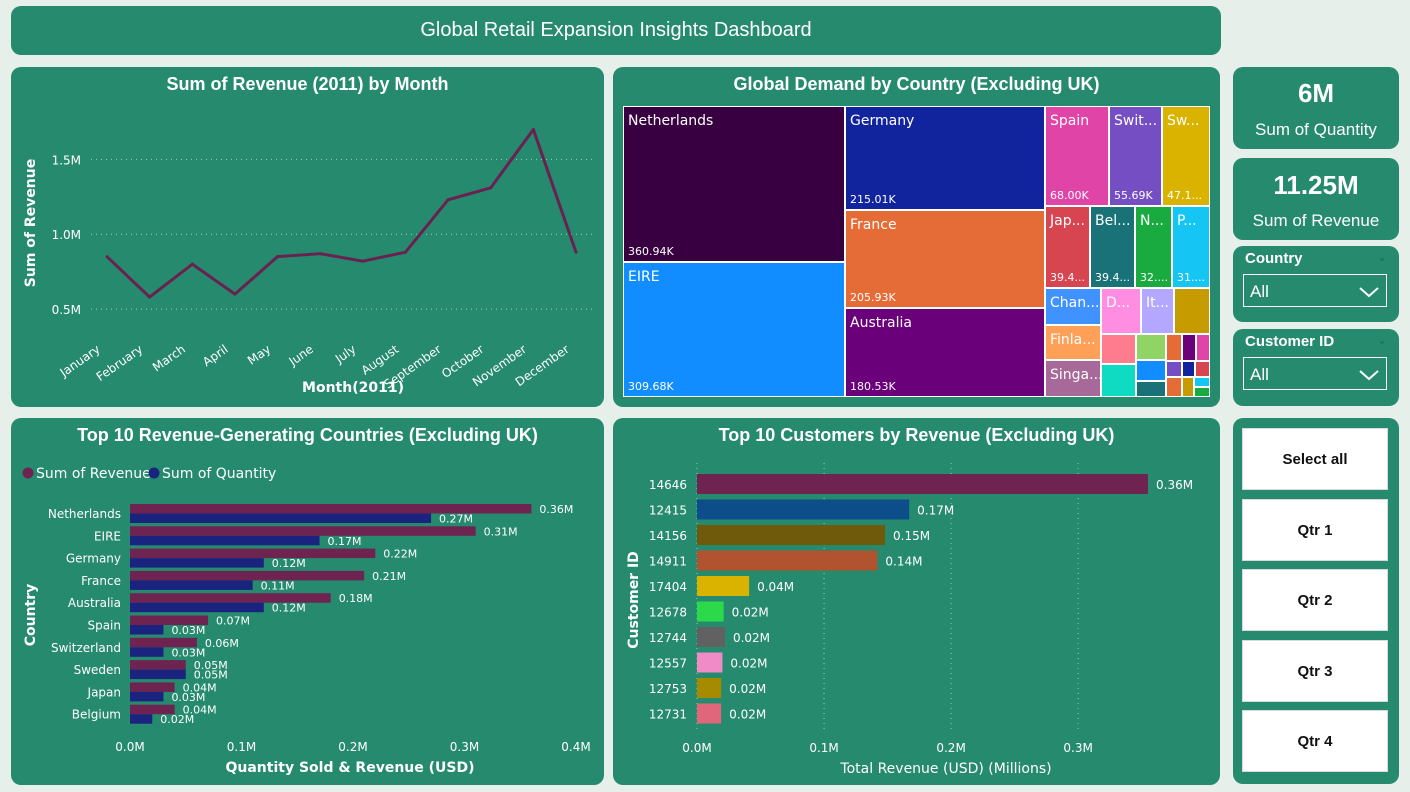 This screenshot has width=1410, height=792. I want to click on treemap-tile-label: Spain, so click(1070, 121).